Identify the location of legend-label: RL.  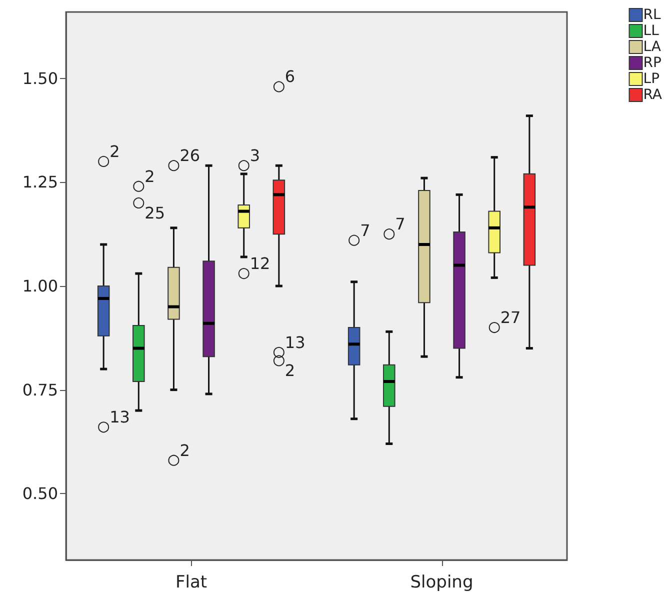
(652, 15).